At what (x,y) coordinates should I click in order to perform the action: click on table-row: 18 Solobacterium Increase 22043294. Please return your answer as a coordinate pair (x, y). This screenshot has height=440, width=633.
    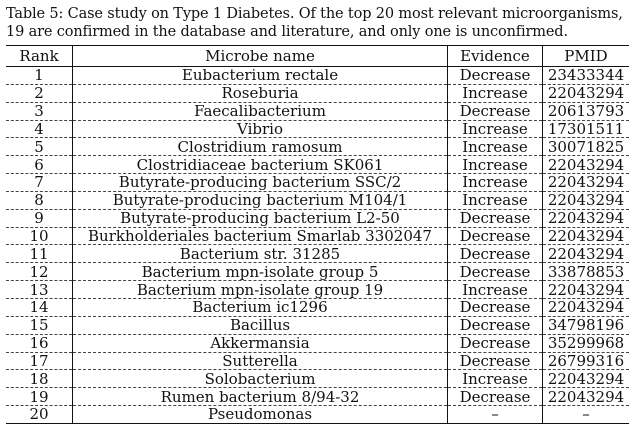
    Looking at the image, I should click on (317, 379).